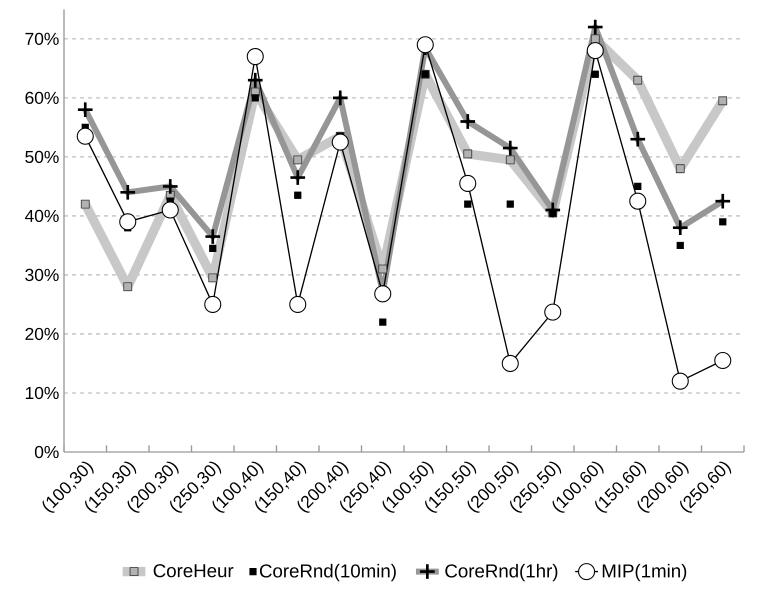 The height and width of the screenshot is (600, 780). What do you see at coordinates (42, 38) in the screenshot?
I see `y-tick-label: 70%` at bounding box center [42, 38].